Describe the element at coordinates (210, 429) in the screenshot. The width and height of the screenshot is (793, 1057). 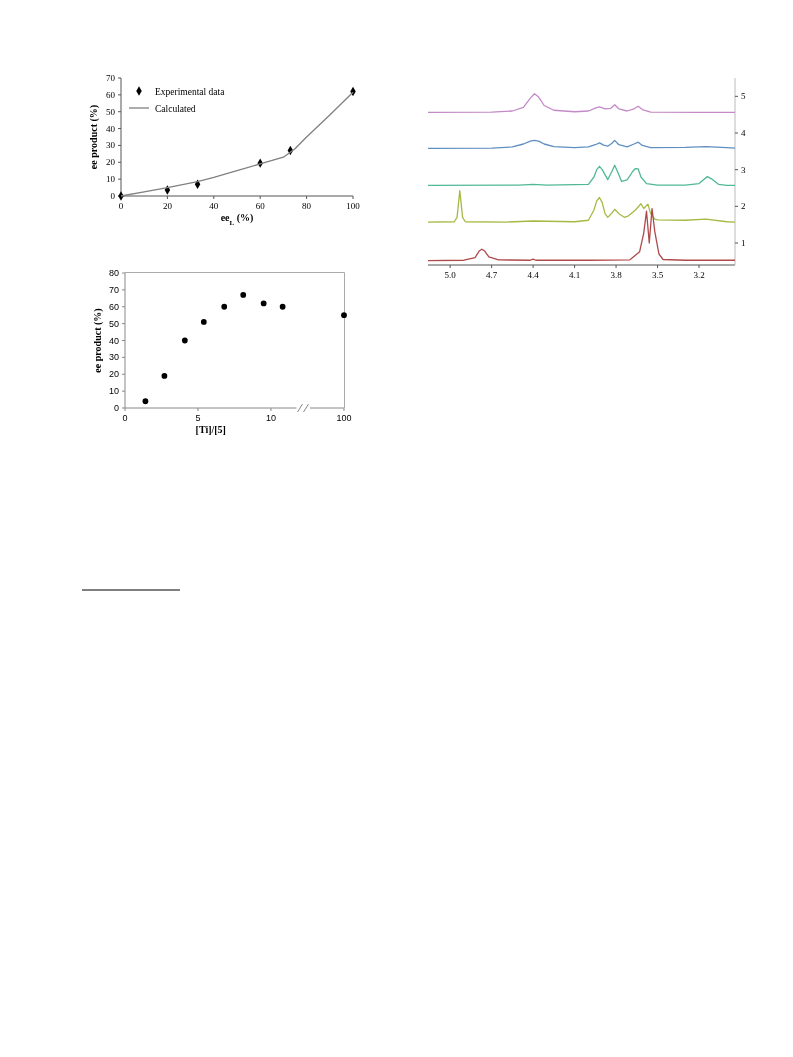
I see `x-axis-title: [Ti]/[5]` at that location.